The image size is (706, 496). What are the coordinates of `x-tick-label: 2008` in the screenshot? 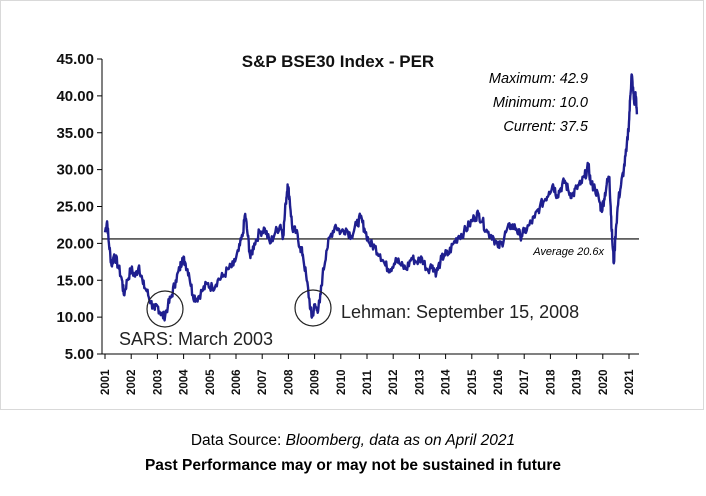 It's located at (289, 382).